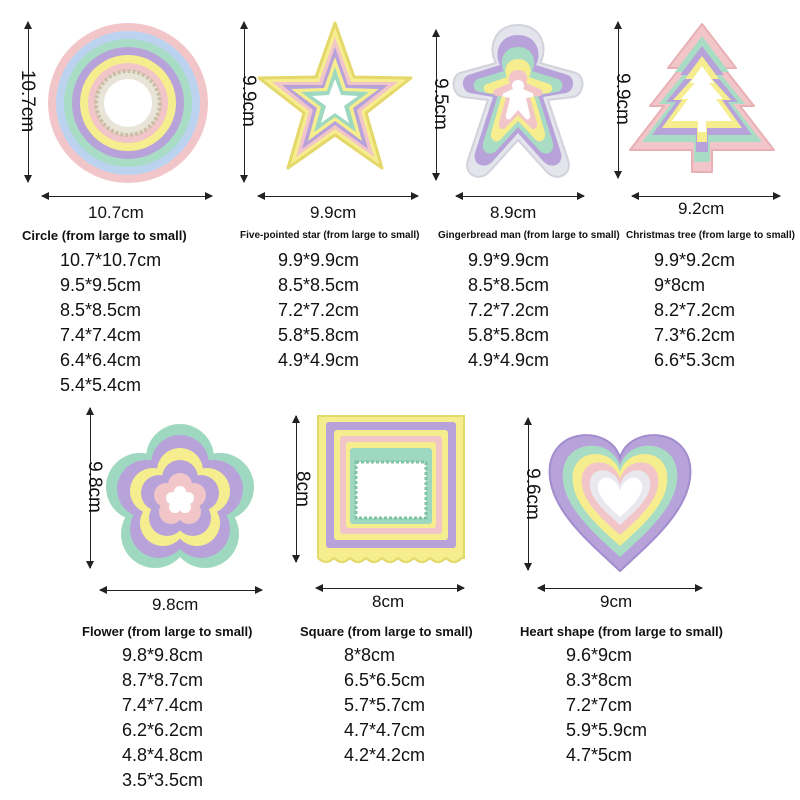 The image size is (800, 800). Describe the element at coordinates (163, 730) in the screenshot. I see `size-item: 6.2*6.2cm` at that location.